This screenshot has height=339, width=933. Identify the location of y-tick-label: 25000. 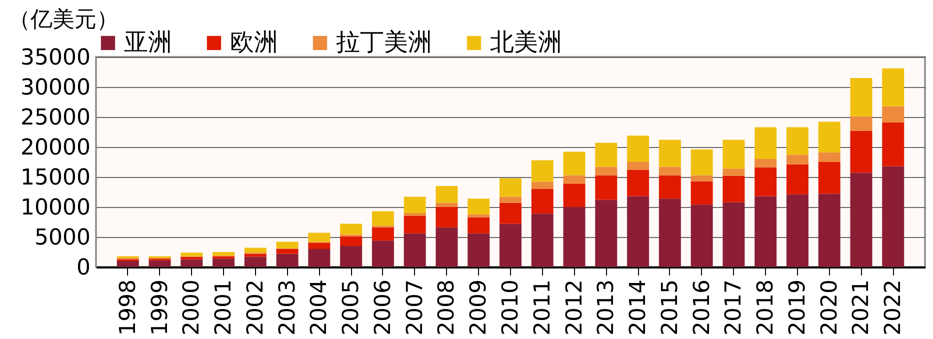
(55, 118).